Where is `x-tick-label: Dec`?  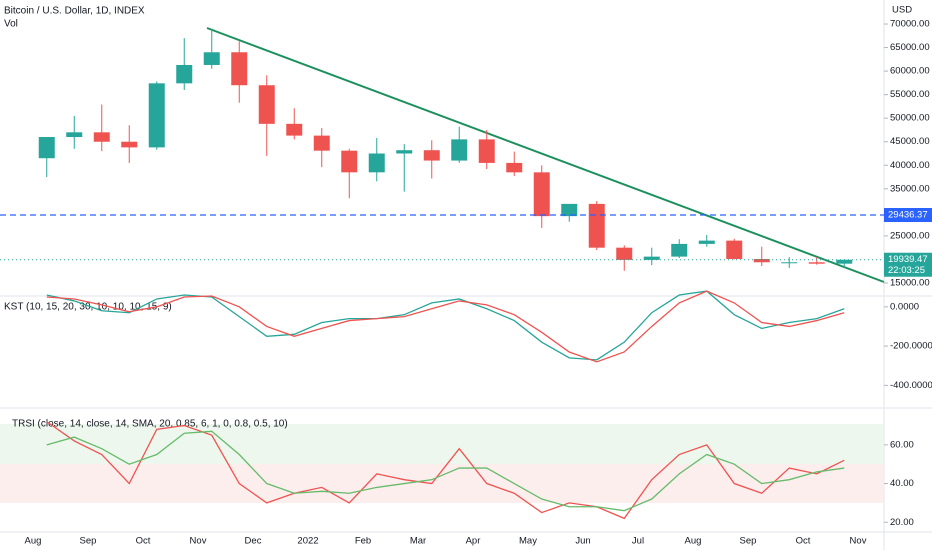
x-tick-label: Dec is located at coordinates (253, 541).